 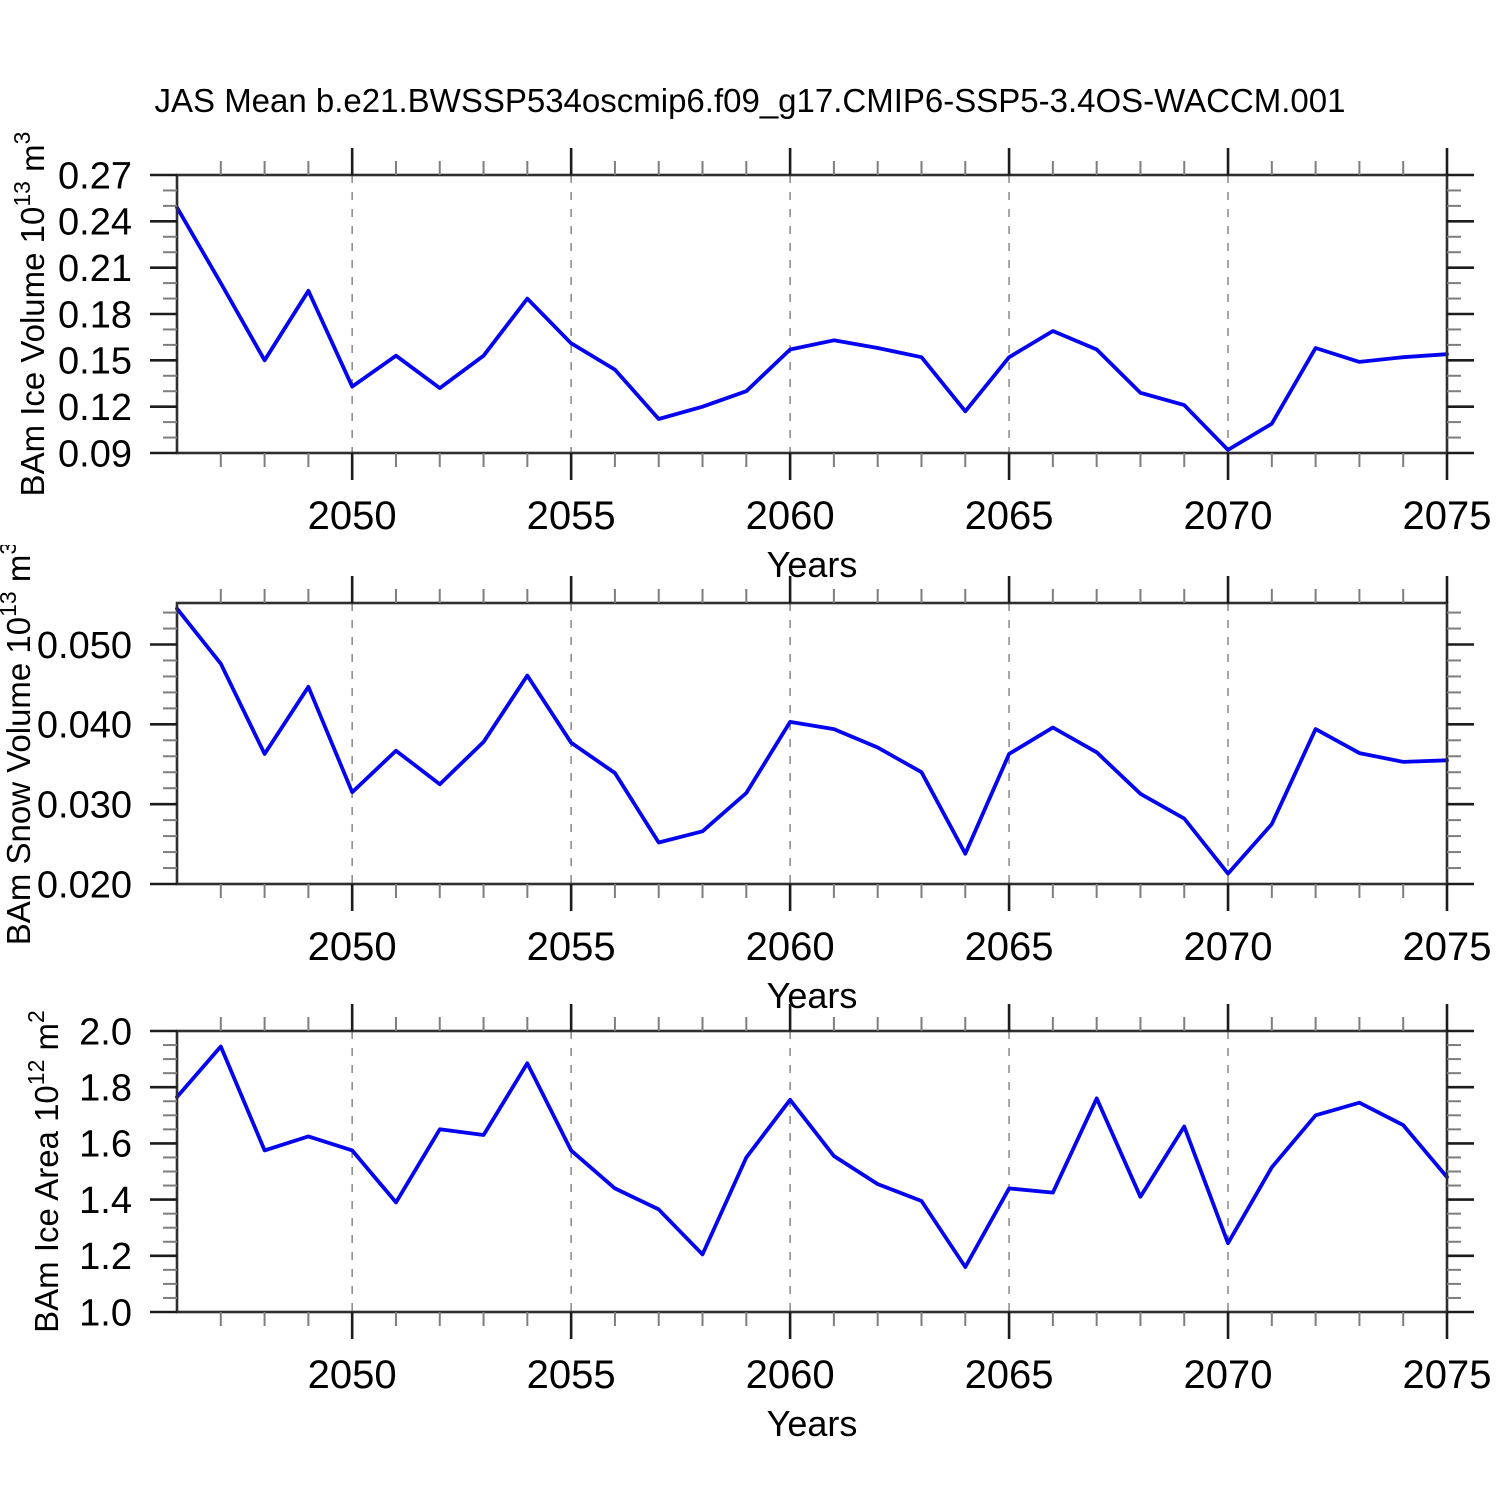 I want to click on y-tick-label: 1.6, so click(x=105, y=1145).